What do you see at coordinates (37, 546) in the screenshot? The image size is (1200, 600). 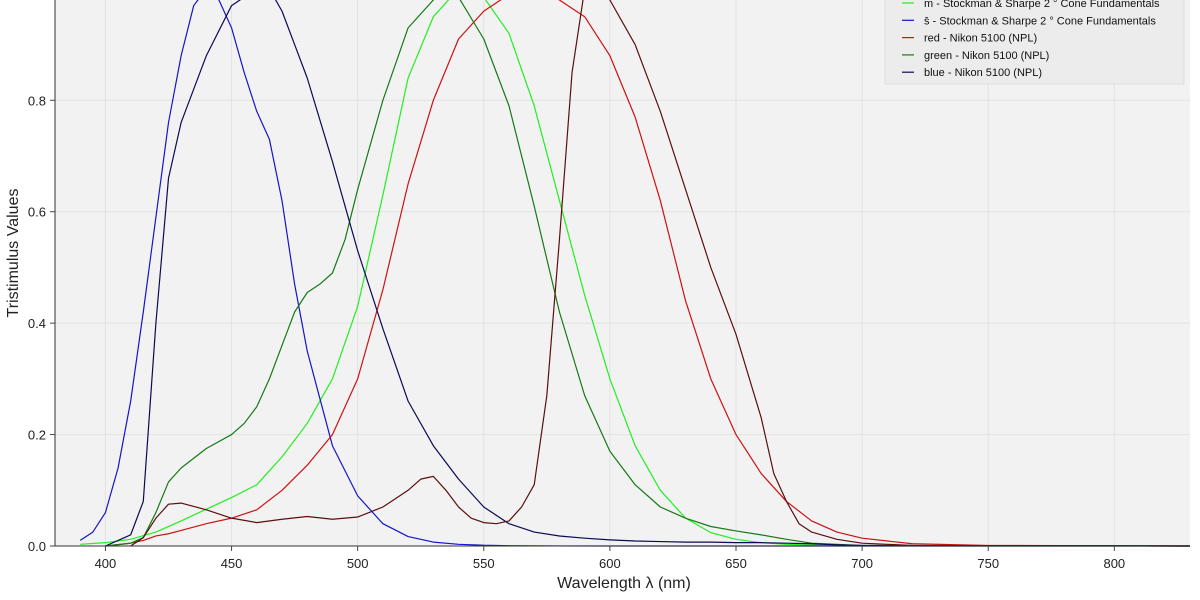 I see `y-tick-label: 0.0` at bounding box center [37, 546].